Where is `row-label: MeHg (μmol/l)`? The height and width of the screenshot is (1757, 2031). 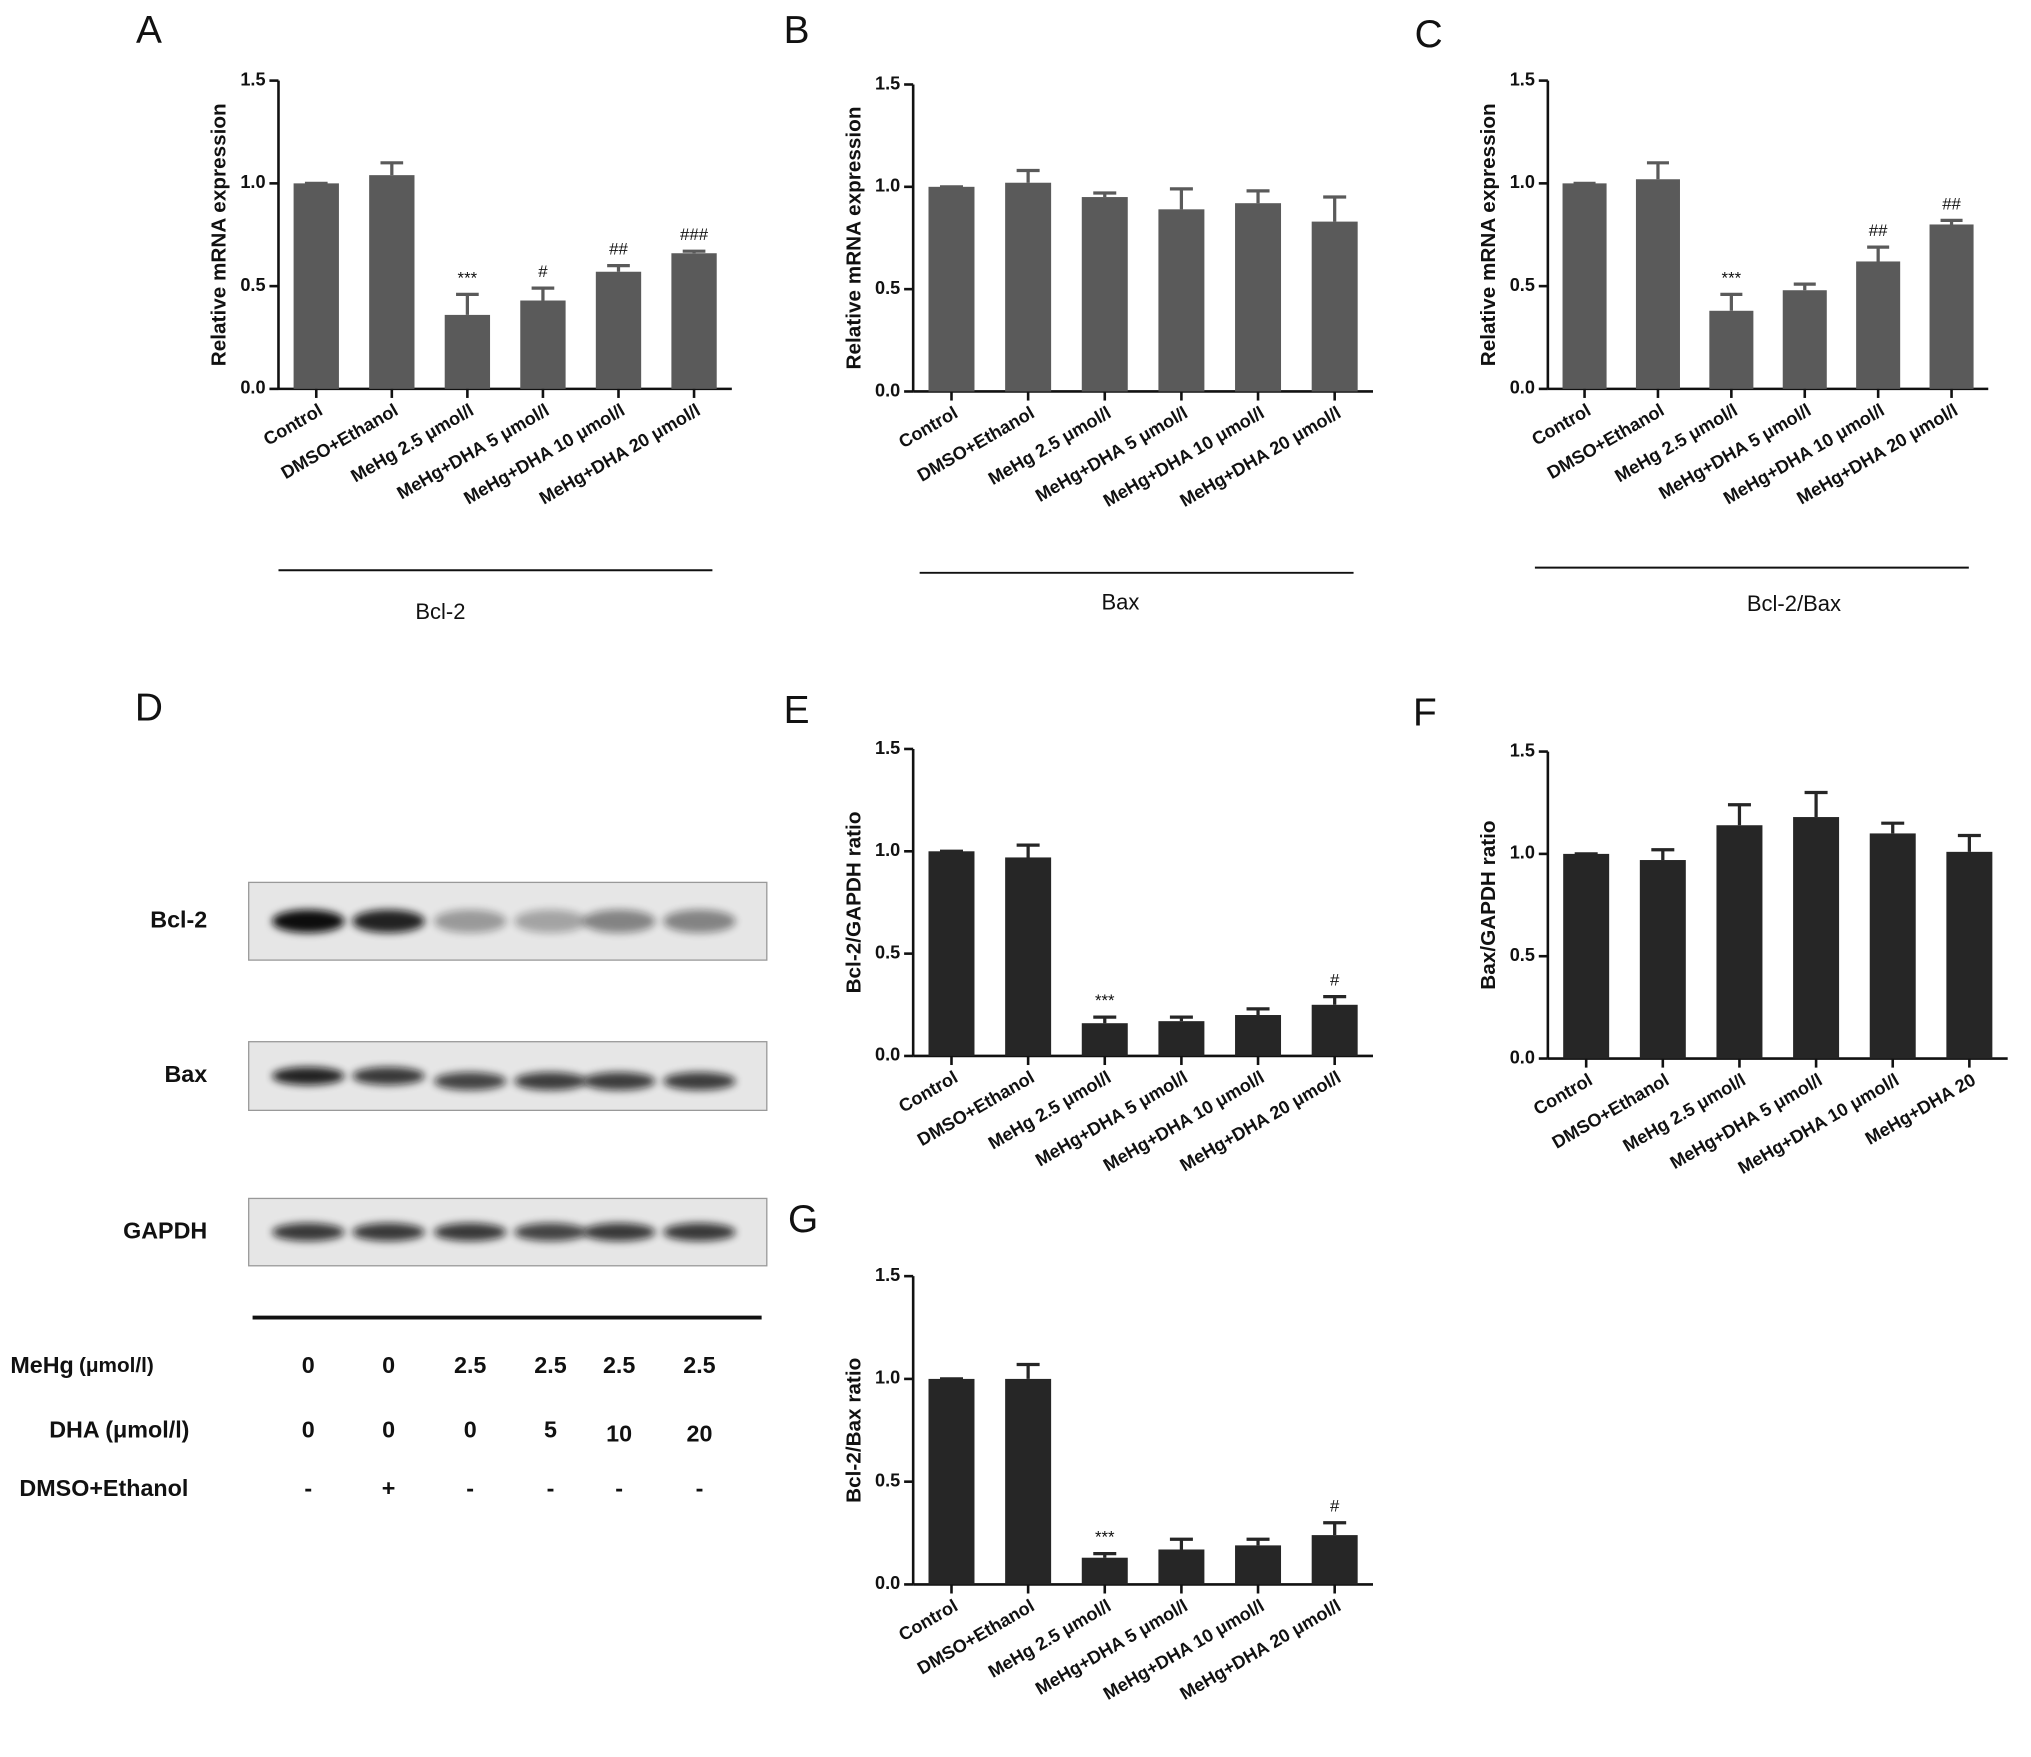 row-label: MeHg (μmol/l) is located at coordinates (81, 1365).